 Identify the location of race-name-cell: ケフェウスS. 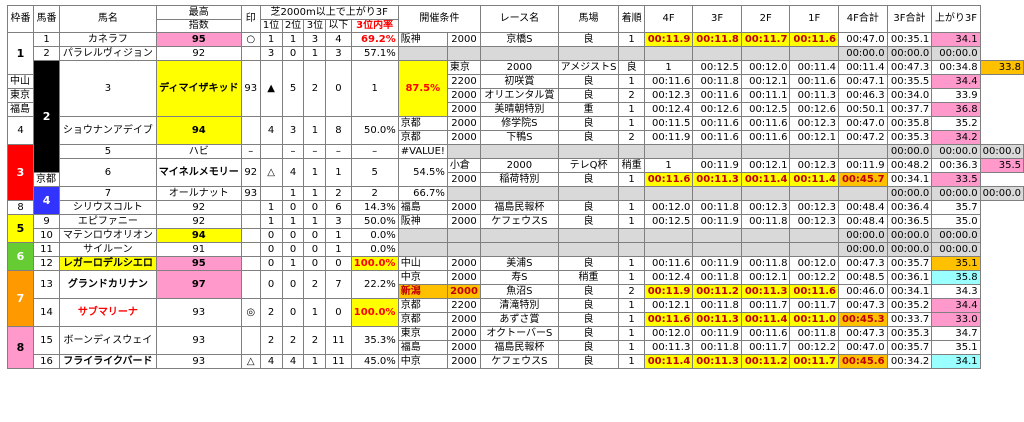
(519, 361).